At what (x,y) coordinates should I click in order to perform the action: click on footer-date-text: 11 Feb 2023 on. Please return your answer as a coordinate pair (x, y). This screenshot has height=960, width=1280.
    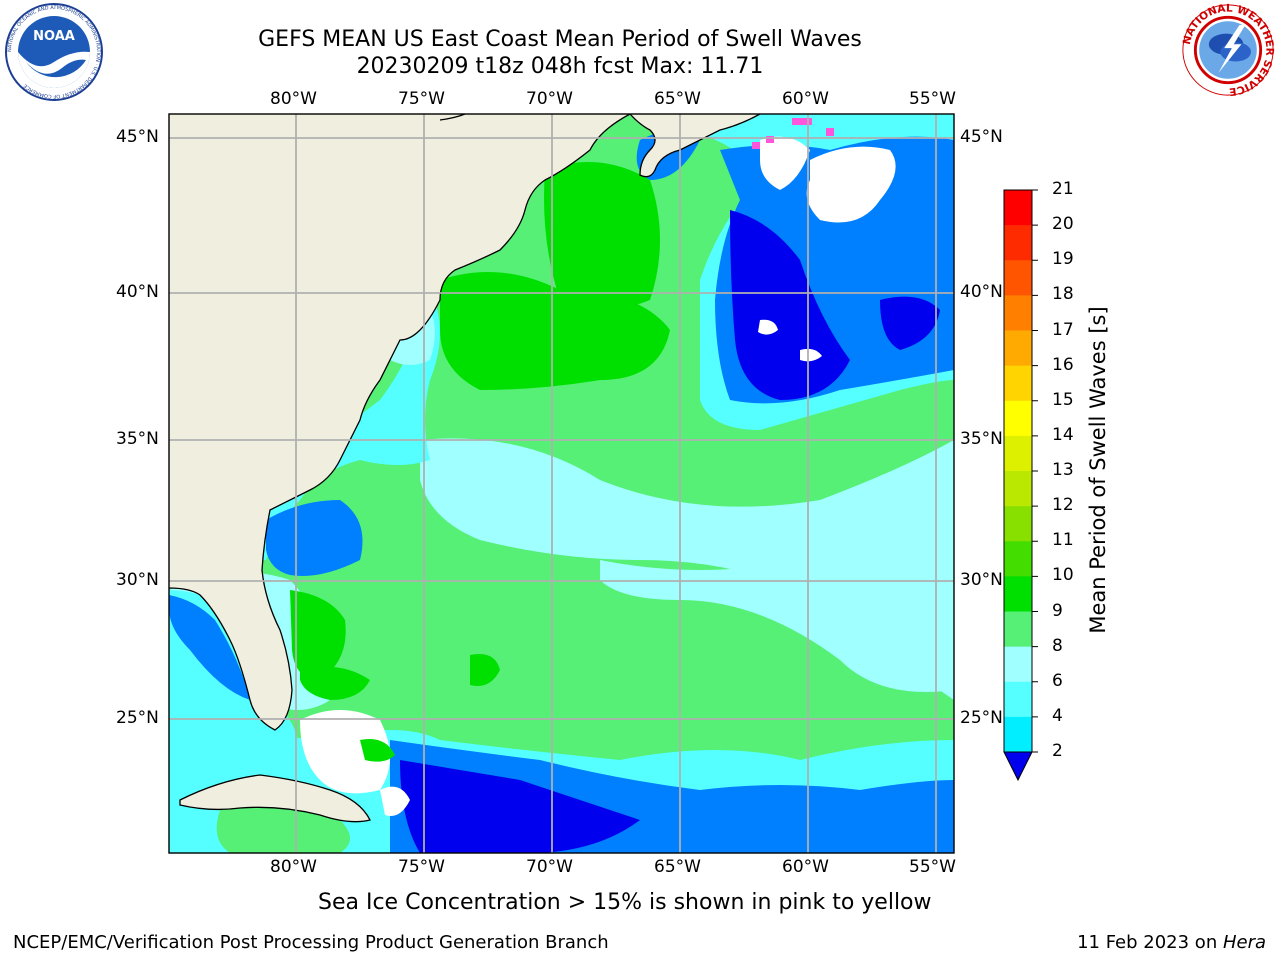
    Looking at the image, I should click on (1150, 942).